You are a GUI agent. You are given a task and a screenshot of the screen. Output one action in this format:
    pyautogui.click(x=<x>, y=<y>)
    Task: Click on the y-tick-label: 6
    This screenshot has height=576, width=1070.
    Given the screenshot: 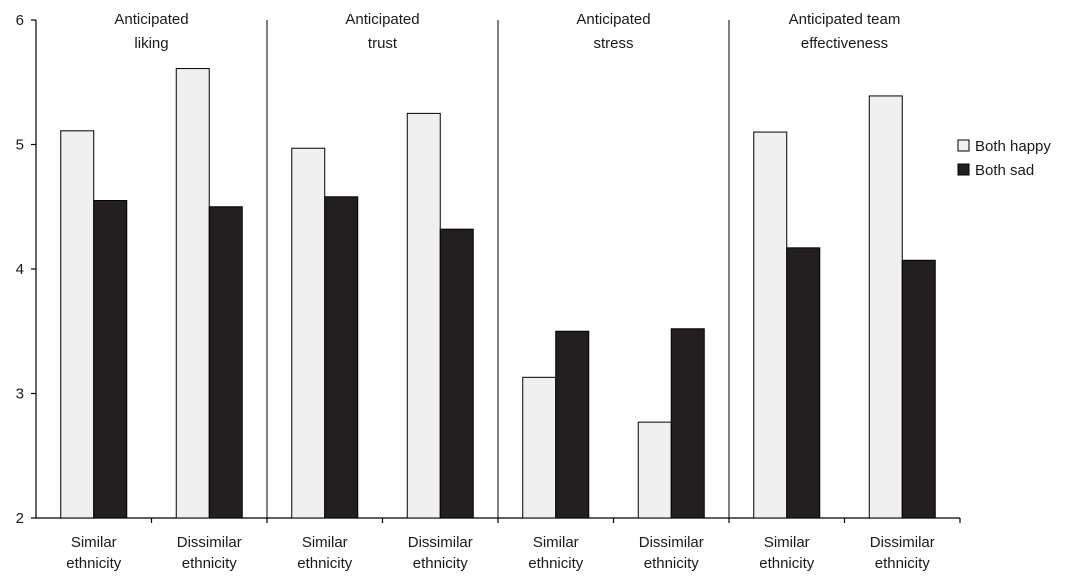 What is the action you would take?
    pyautogui.click(x=20, y=20)
    